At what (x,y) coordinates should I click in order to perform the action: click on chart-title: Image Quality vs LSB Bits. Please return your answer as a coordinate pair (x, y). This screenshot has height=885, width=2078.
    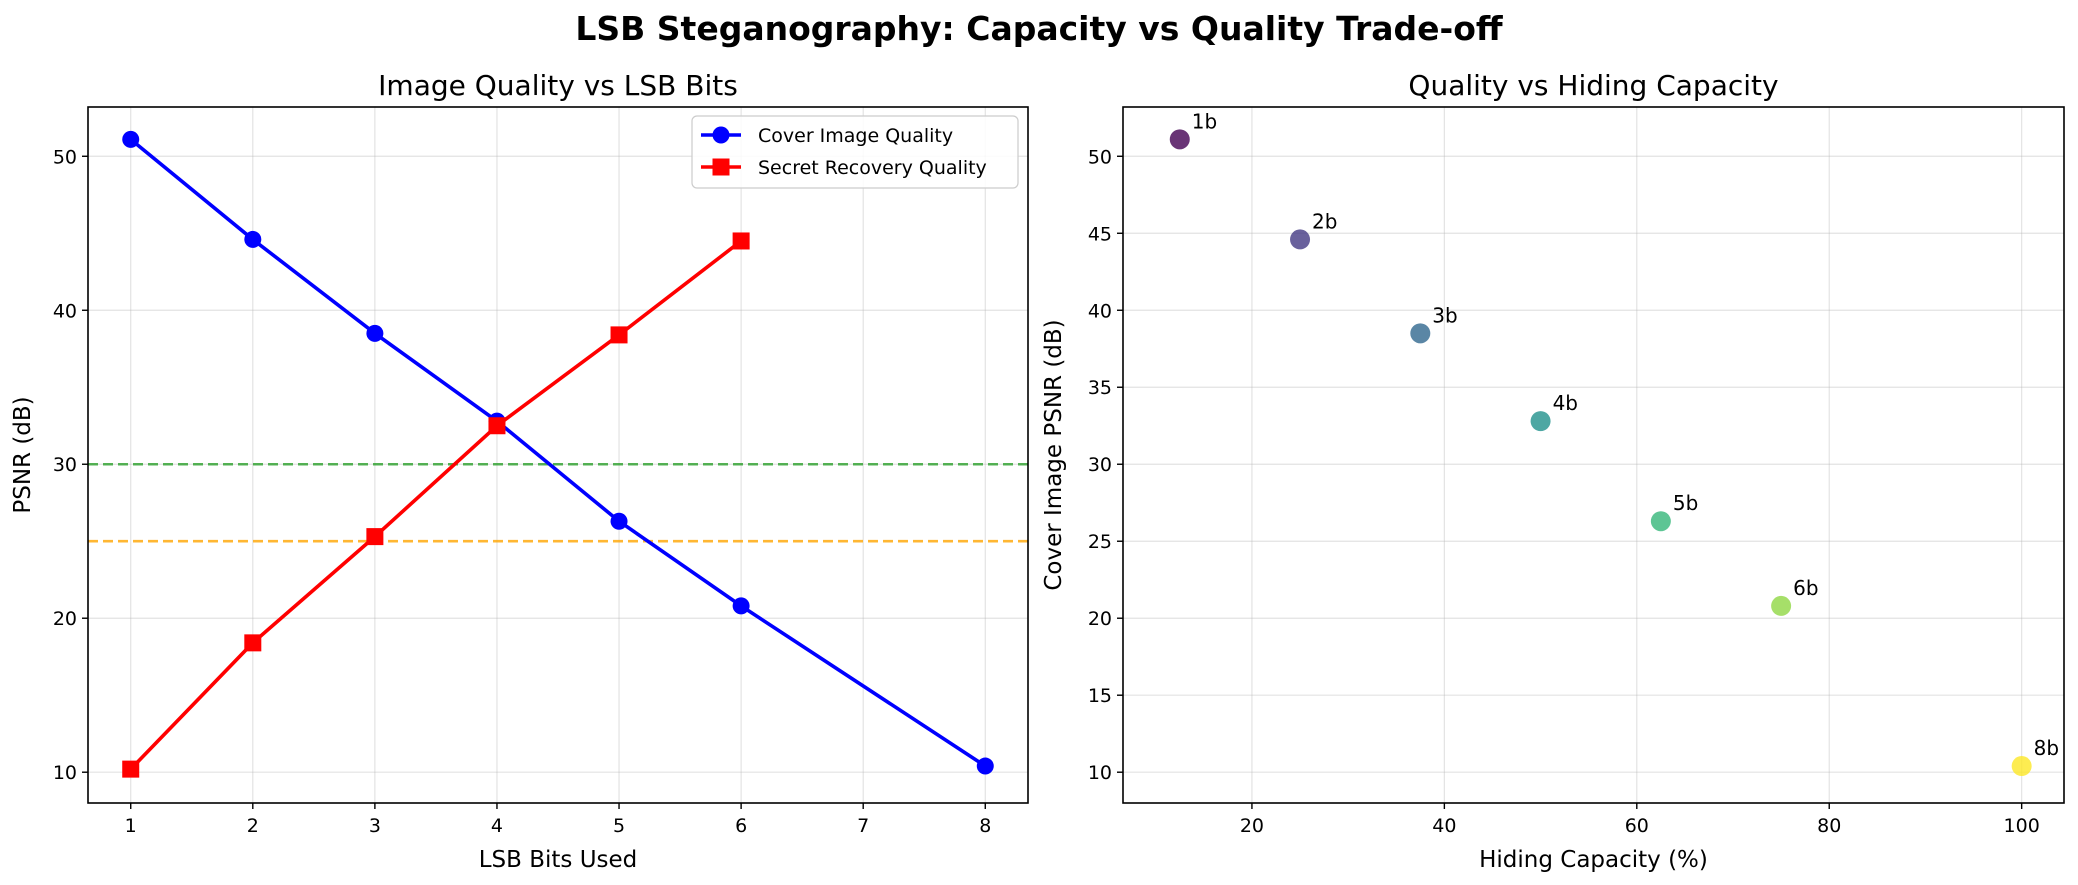
    Looking at the image, I should click on (558, 85).